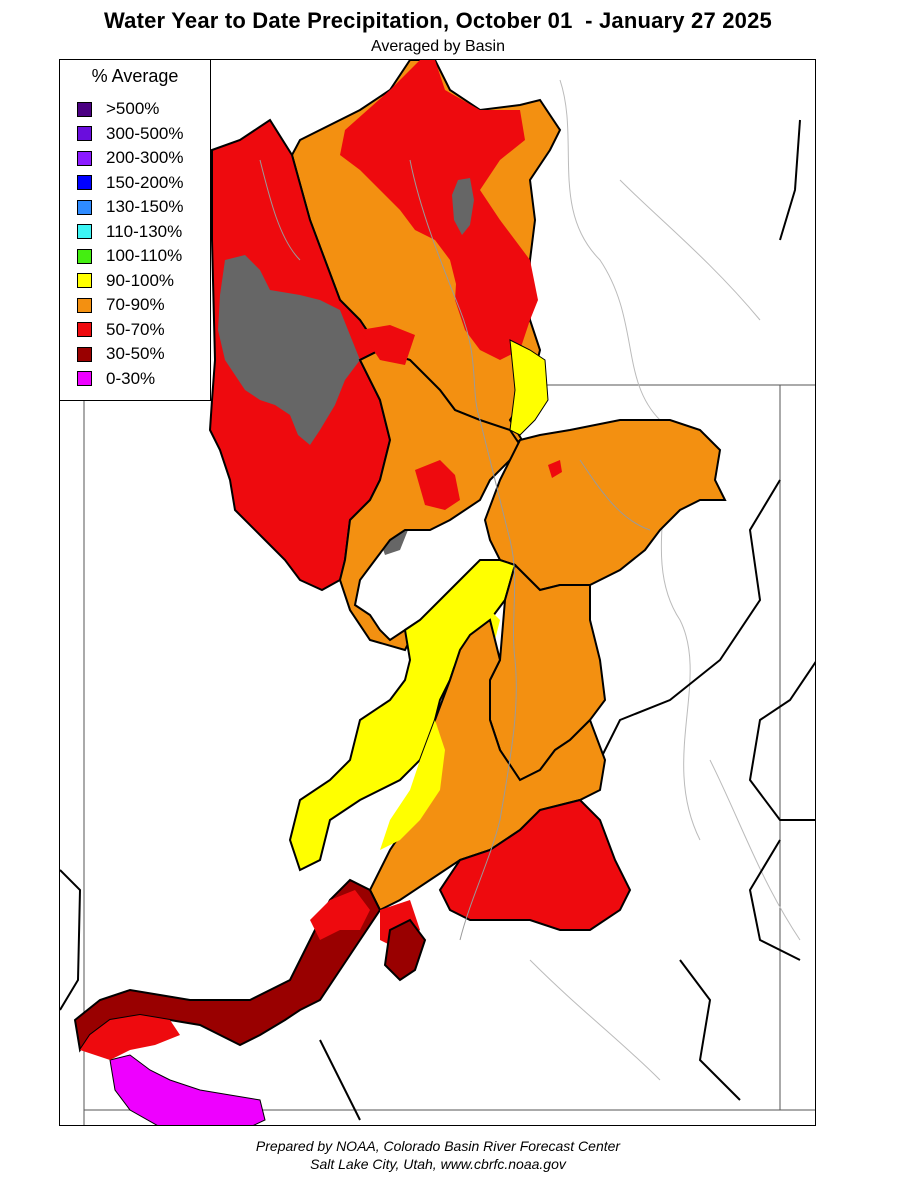 This screenshot has height=1200, width=900. Describe the element at coordinates (145, 182) in the screenshot. I see `legend-label: 150-200%` at that location.